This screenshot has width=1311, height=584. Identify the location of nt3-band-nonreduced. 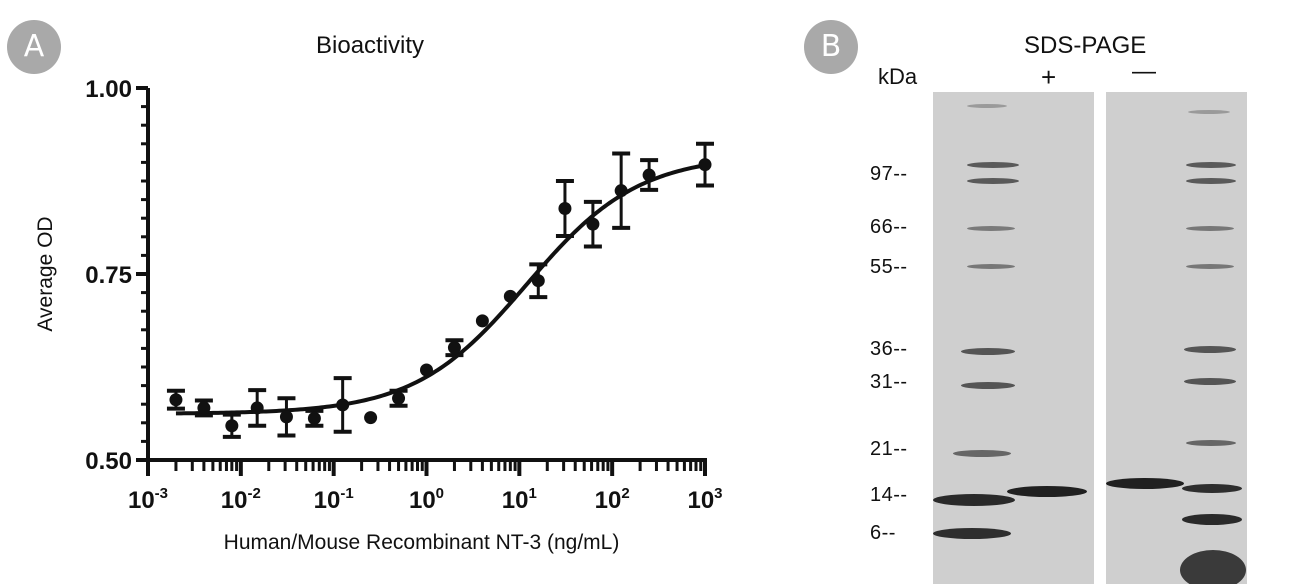
(1145, 483).